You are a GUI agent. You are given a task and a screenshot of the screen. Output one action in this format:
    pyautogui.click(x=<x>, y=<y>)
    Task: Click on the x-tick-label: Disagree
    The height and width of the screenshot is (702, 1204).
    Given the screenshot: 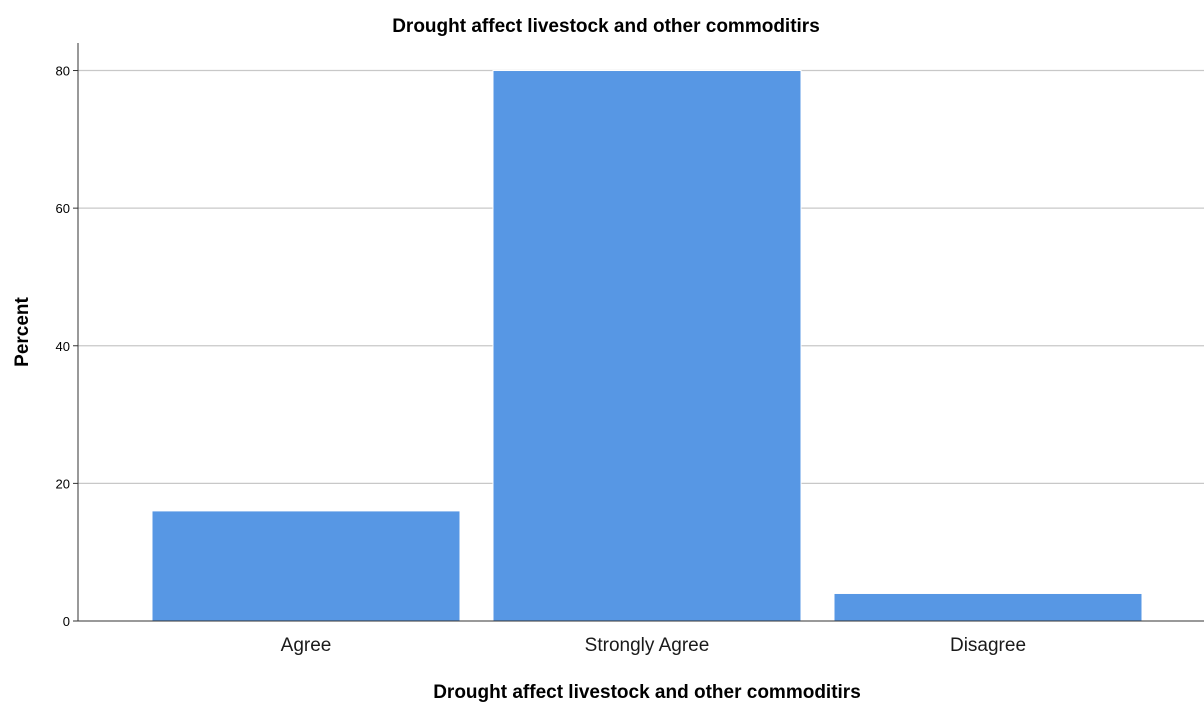 What is the action you would take?
    pyautogui.click(x=988, y=645)
    